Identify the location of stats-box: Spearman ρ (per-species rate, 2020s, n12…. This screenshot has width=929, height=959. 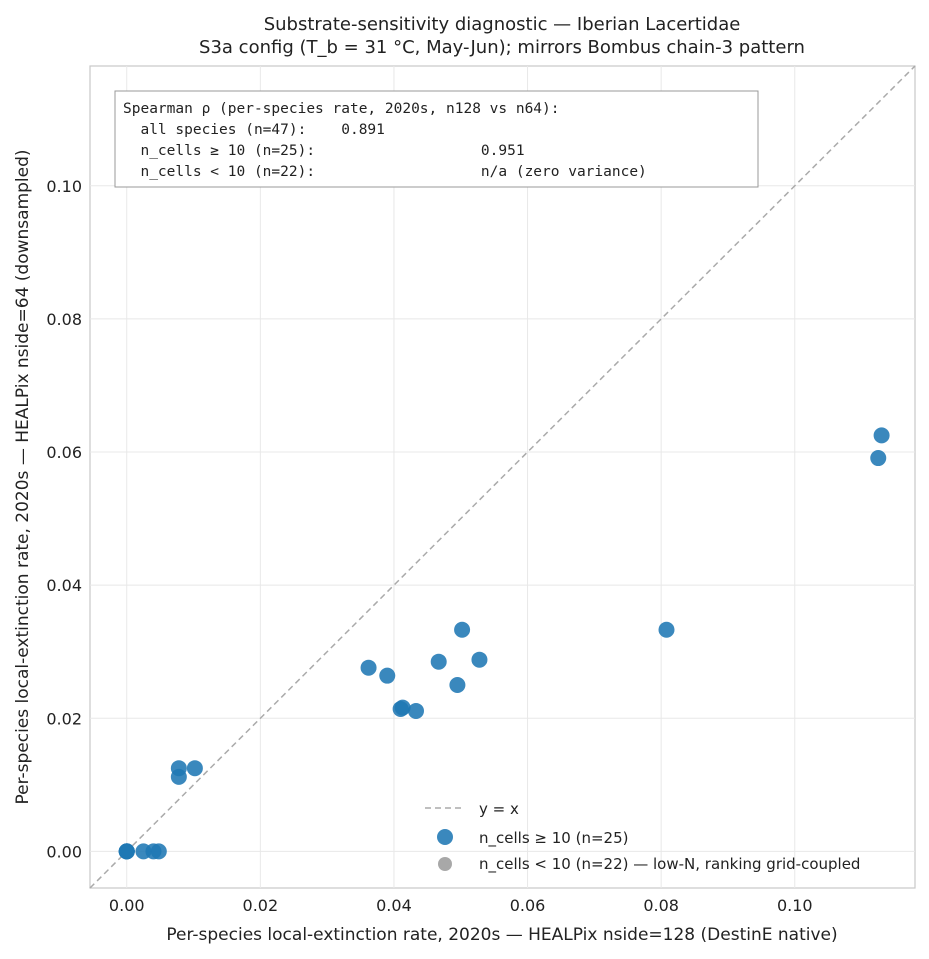
(436, 139).